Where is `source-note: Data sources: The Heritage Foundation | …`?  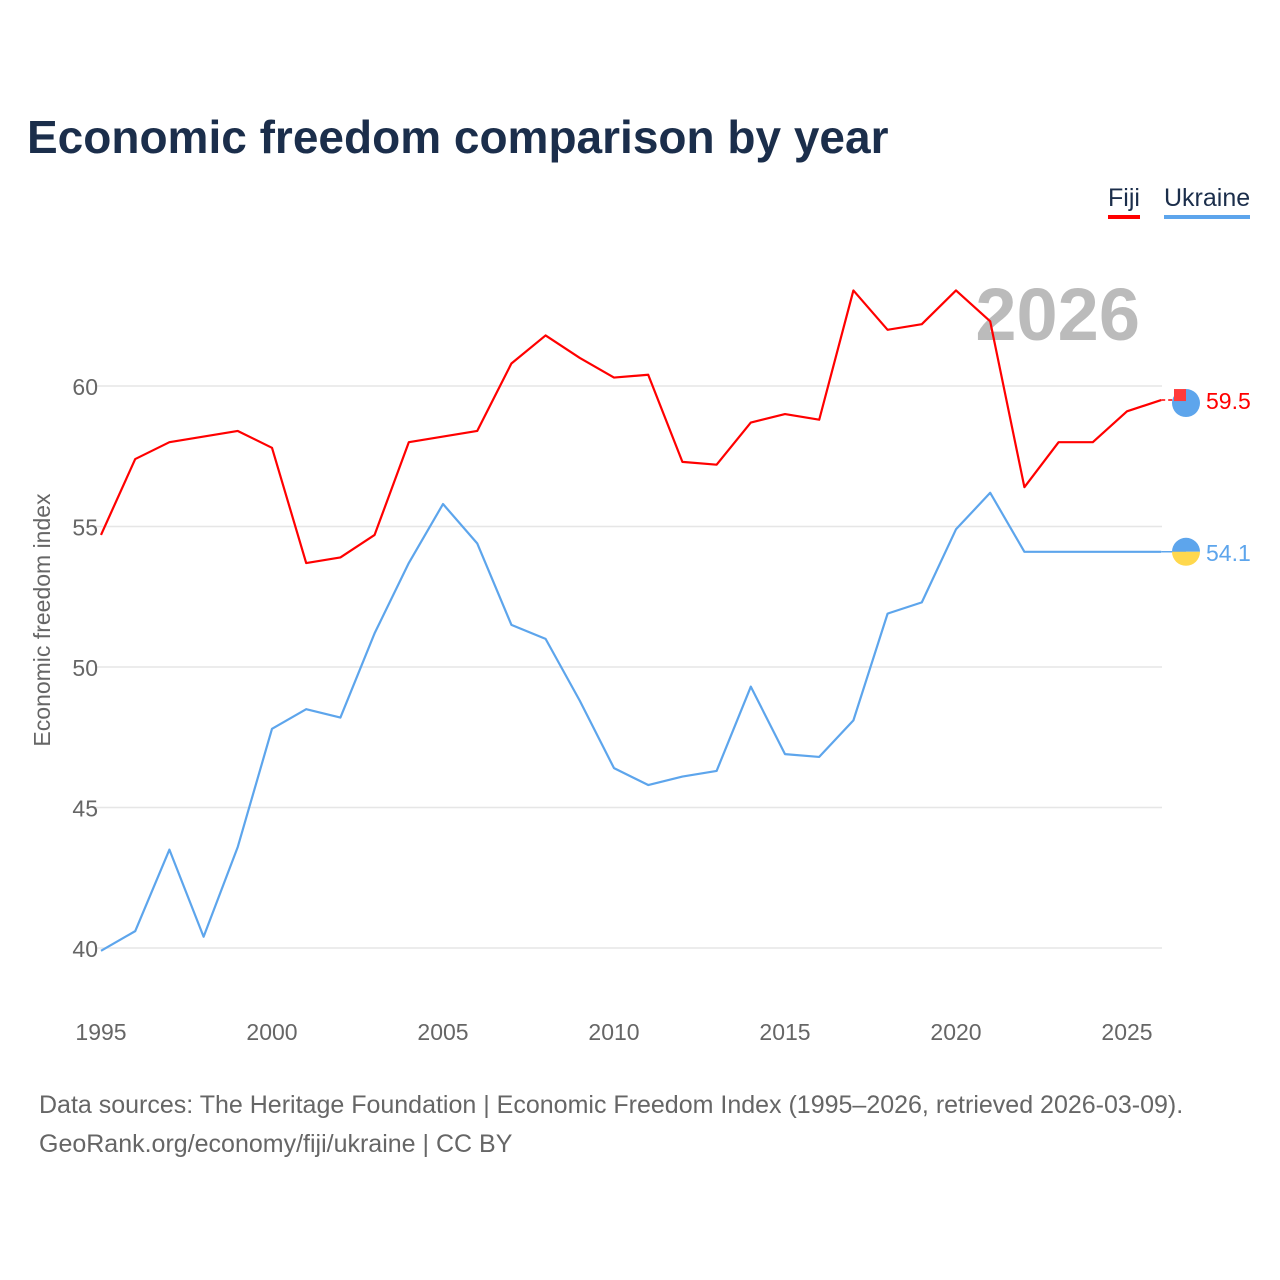 source-note: Data sources: The Heritage Foundation | … is located at coordinates (611, 1125).